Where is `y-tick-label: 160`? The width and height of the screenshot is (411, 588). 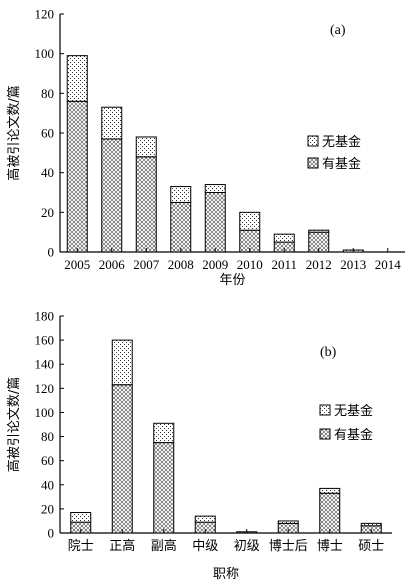 y-tick-label: 160 is located at coordinates (45, 340).